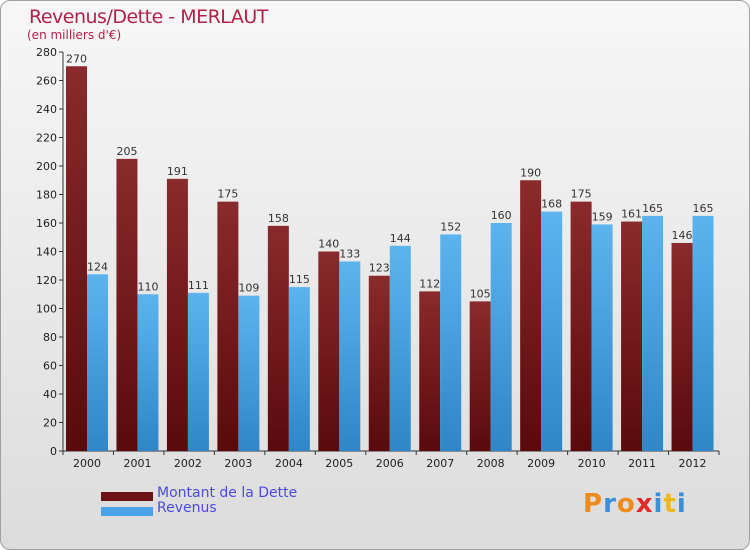 This screenshot has height=550, width=750. Describe the element at coordinates (147, 286) in the screenshot. I see `data-label: 110` at that location.